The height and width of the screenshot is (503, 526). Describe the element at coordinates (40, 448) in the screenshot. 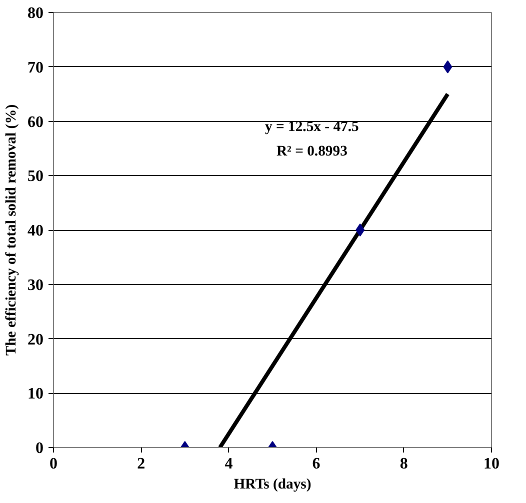

I see `y-tick-label: 0` at that location.